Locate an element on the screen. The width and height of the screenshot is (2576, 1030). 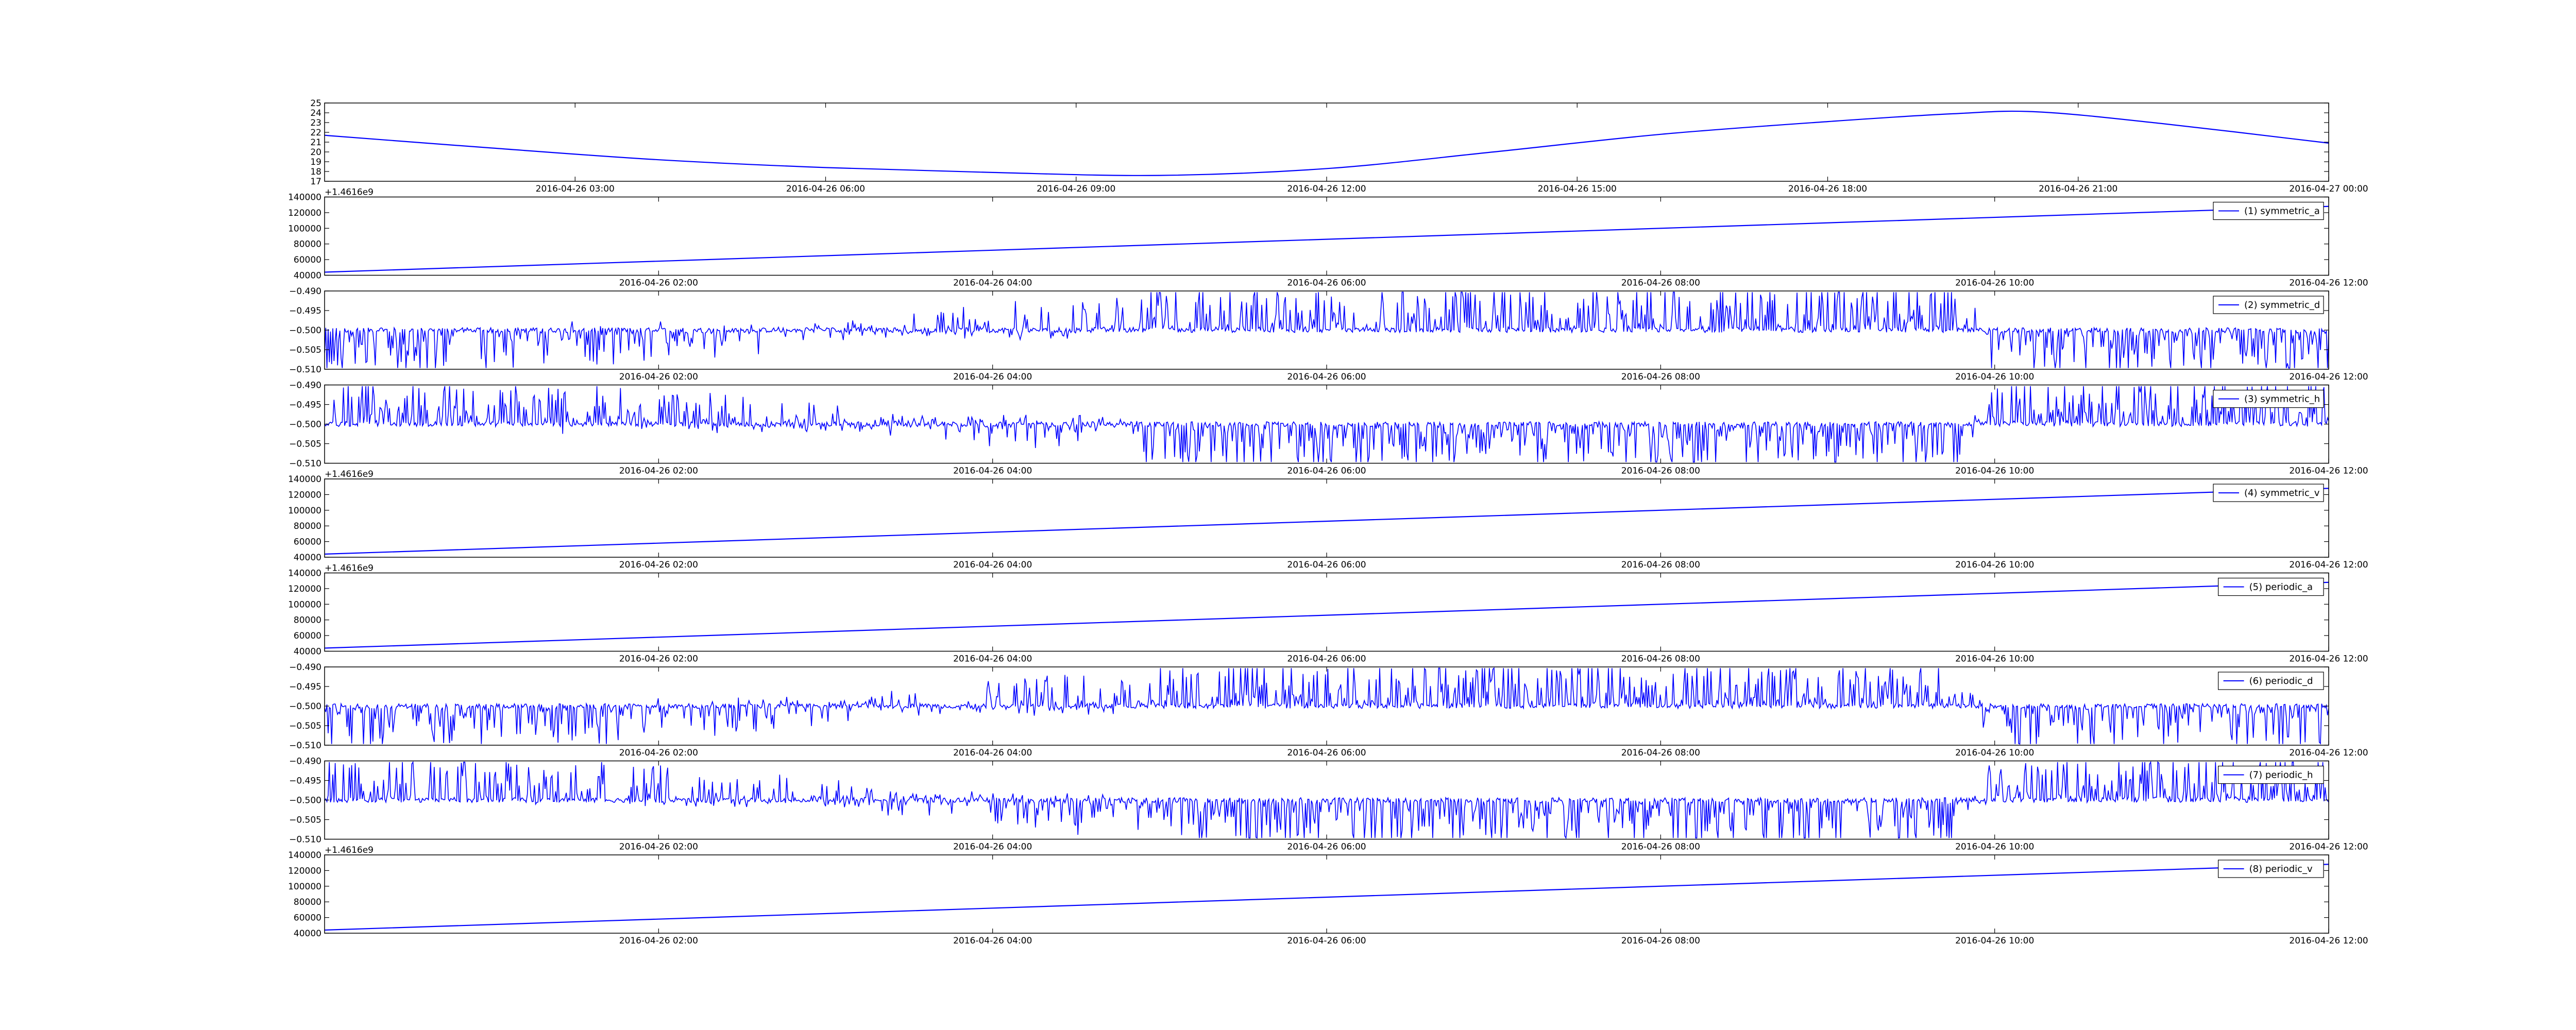
y-tick-label: 21 is located at coordinates (315, 143).